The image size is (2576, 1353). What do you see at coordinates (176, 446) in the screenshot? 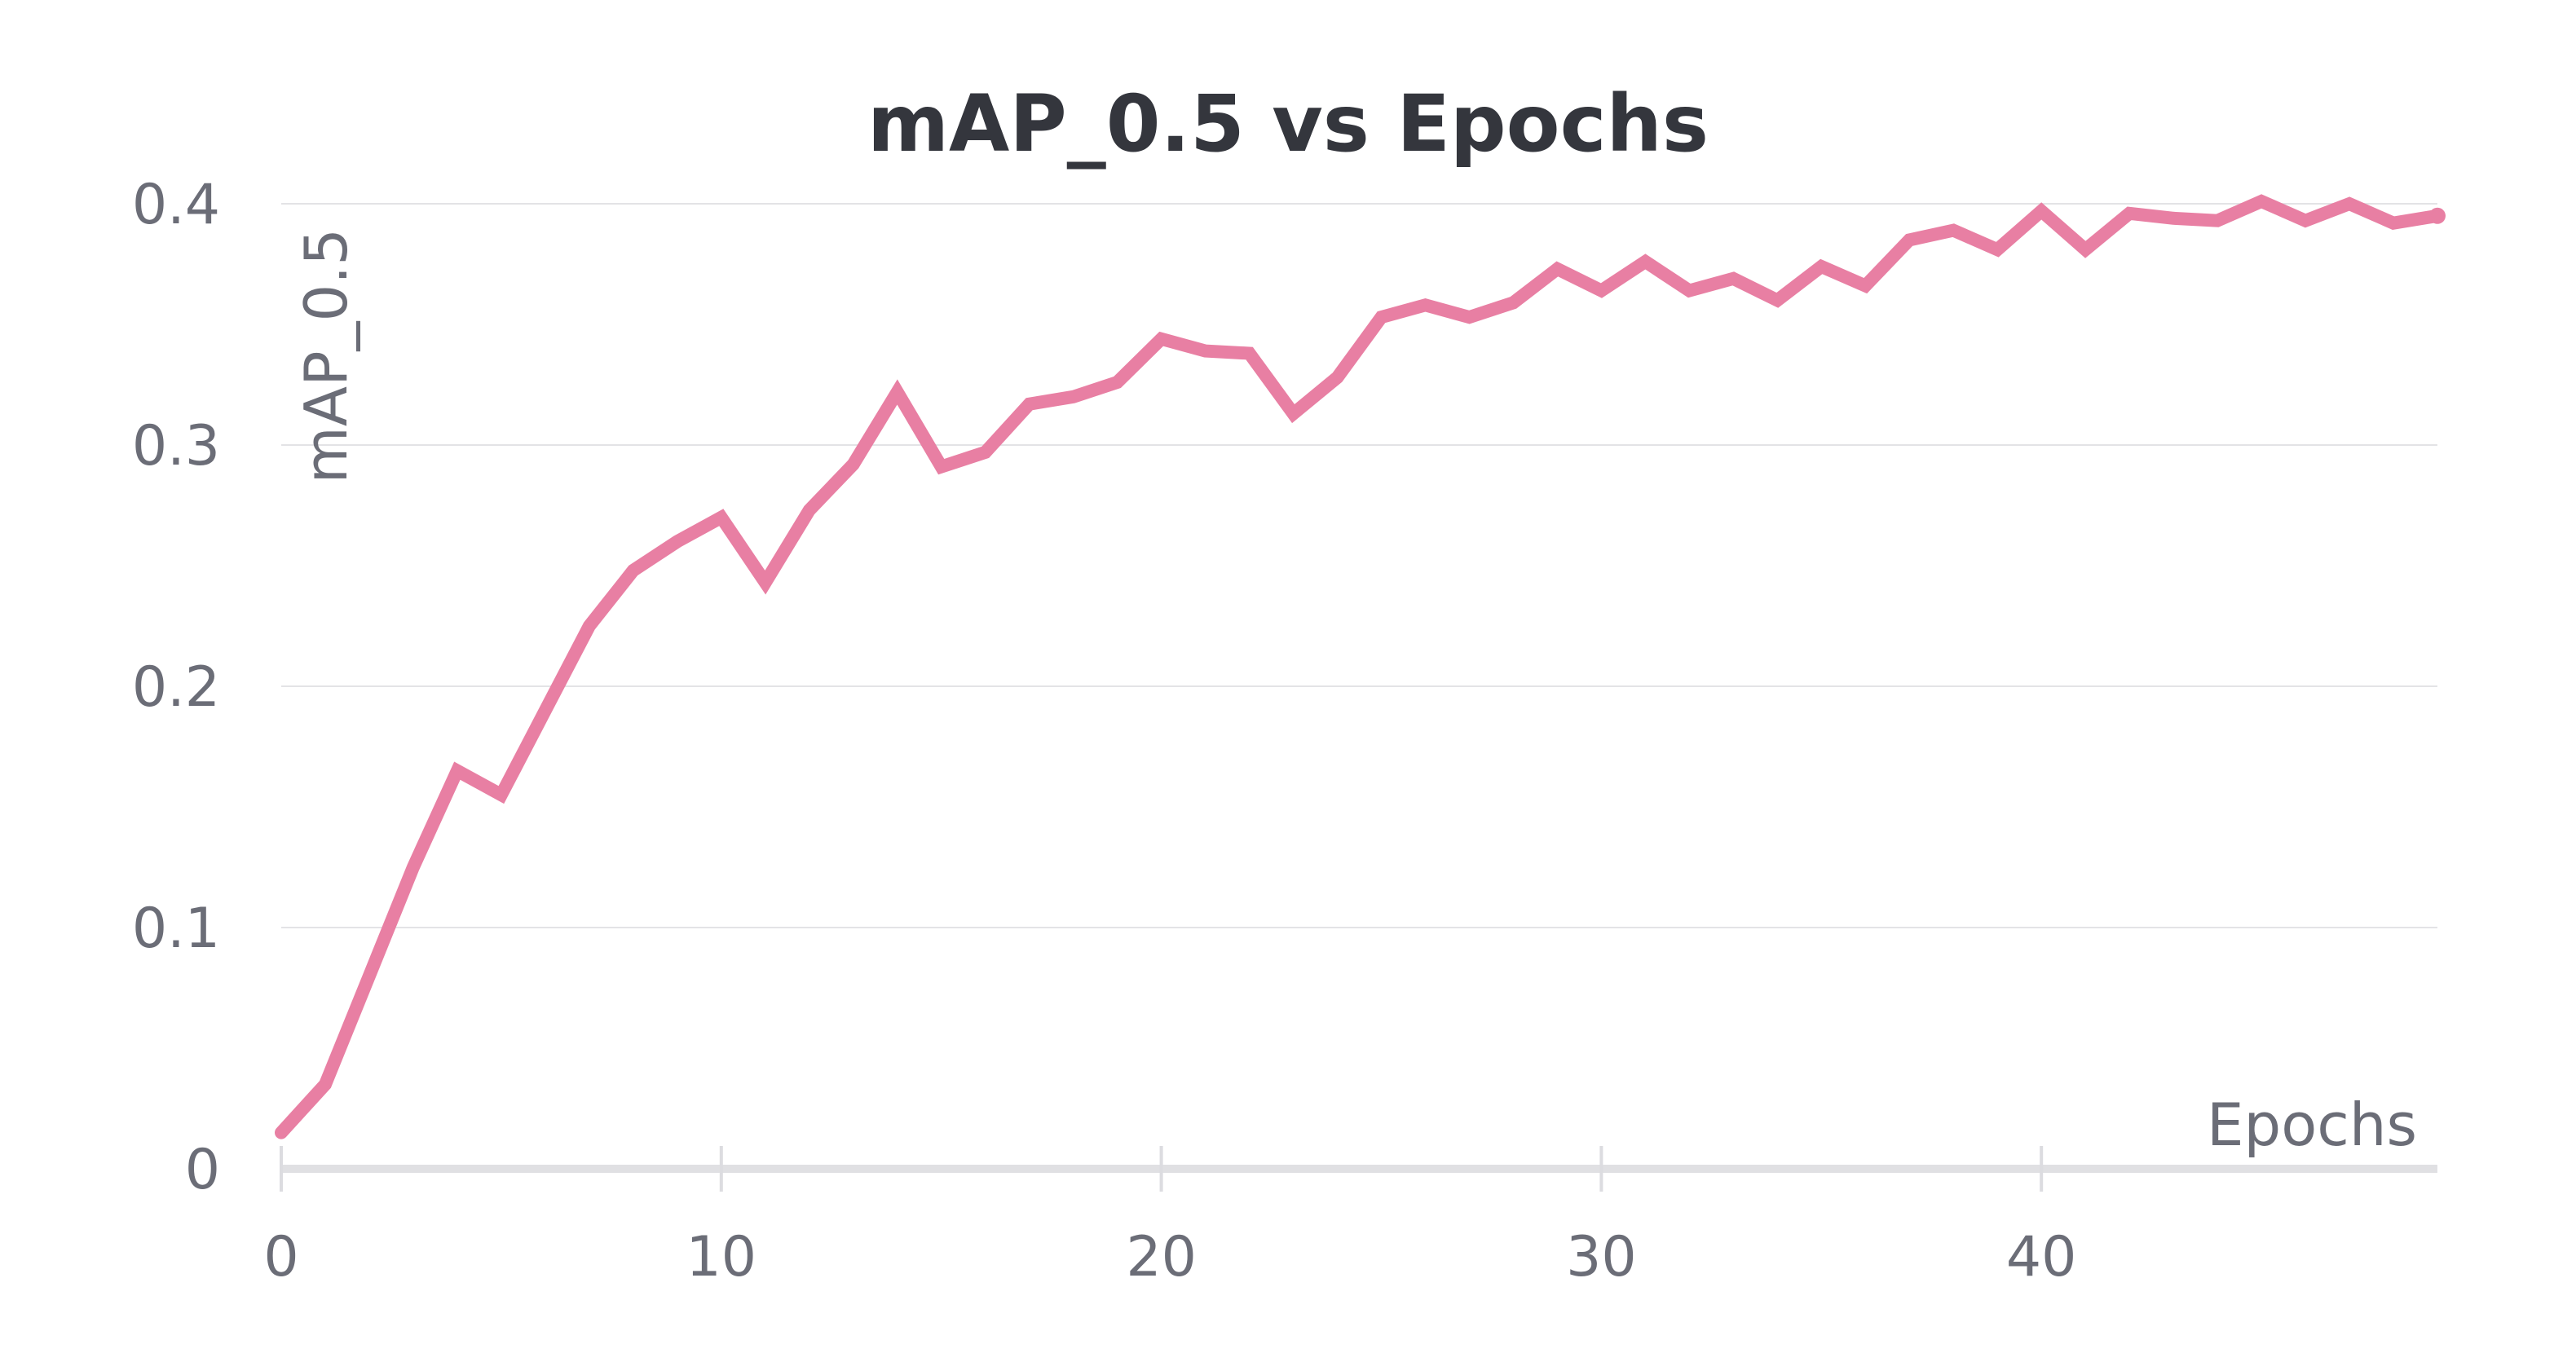
I see `y-tick-label-3: 0.3` at bounding box center [176, 446].